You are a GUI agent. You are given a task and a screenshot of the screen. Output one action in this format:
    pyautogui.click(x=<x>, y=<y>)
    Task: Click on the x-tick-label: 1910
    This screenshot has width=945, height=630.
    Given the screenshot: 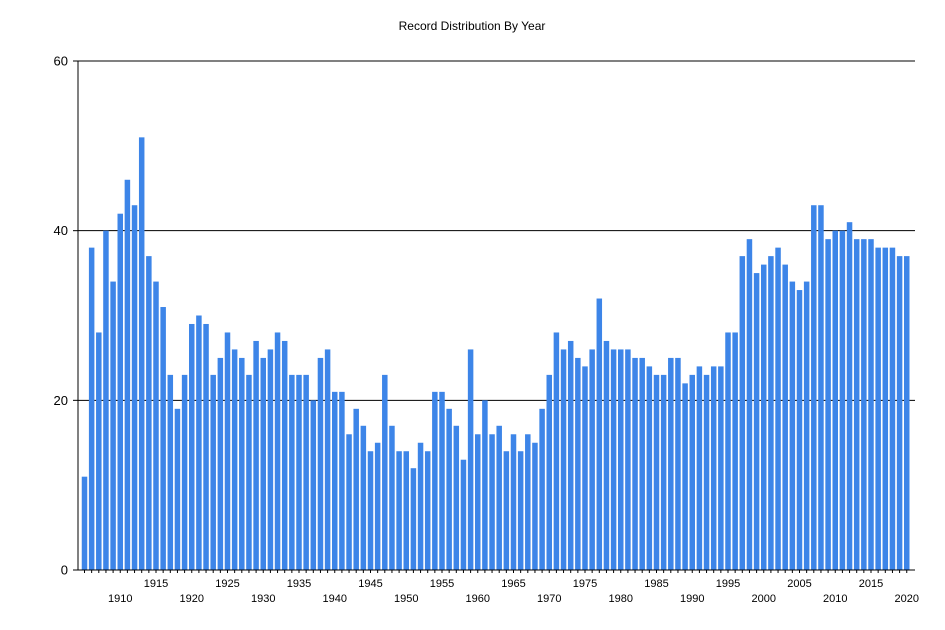 What is the action you would take?
    pyautogui.click(x=120, y=599)
    